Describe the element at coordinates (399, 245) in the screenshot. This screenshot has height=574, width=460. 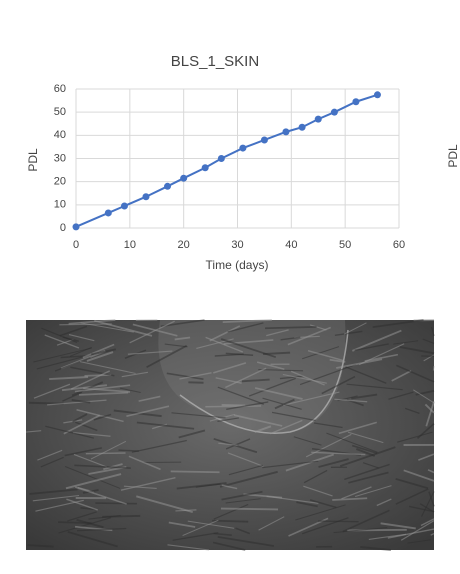
I see `x-tick-label: 60` at that location.